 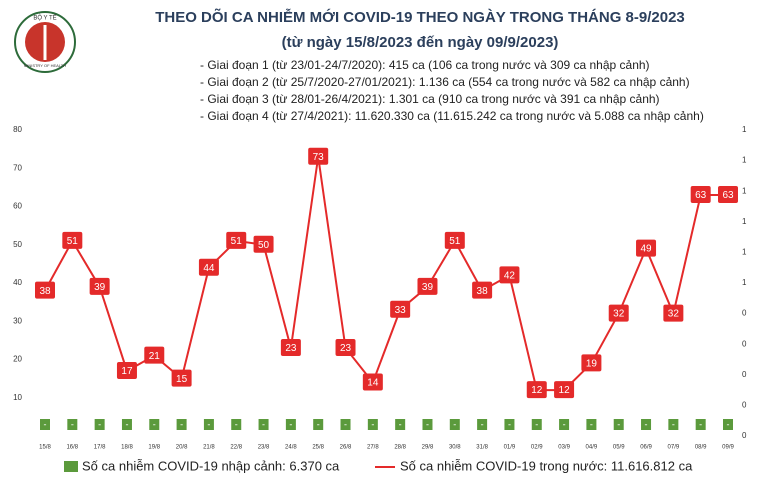 What do you see at coordinates (17, 320) in the screenshot?
I see `y-tick-label: 30` at bounding box center [17, 320].